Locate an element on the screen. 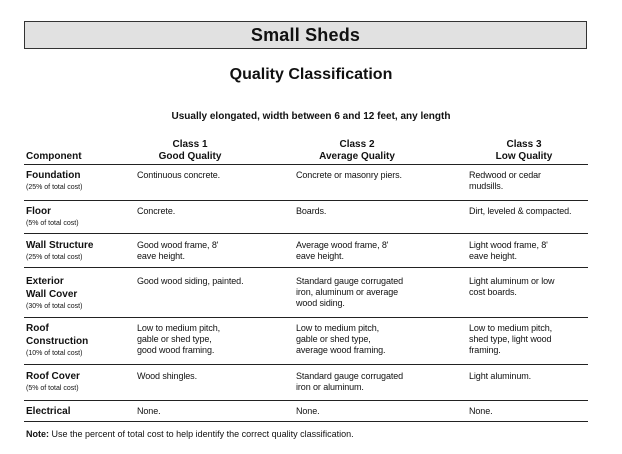  floor-class1: Concrete. is located at coordinates (156, 211).